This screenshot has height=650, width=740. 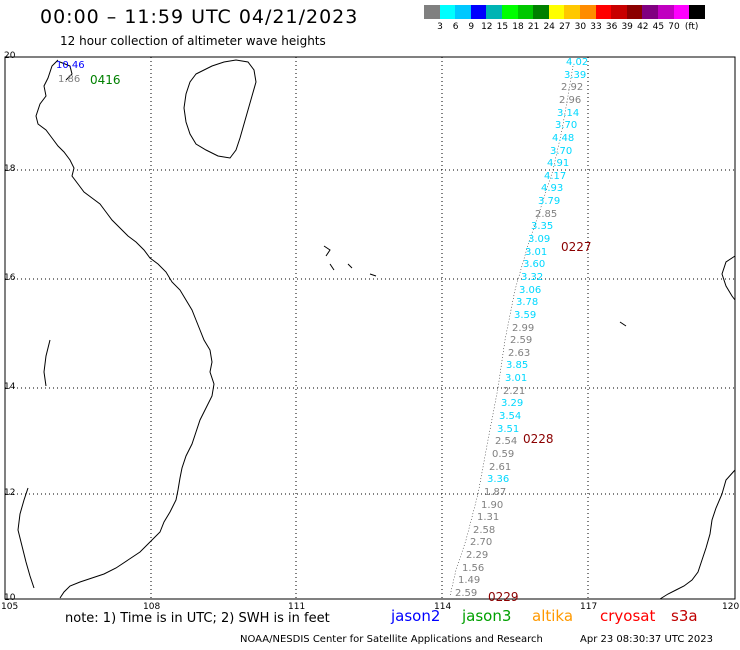 I want to click on wave-height-value: 3.36, so click(x=498, y=479).